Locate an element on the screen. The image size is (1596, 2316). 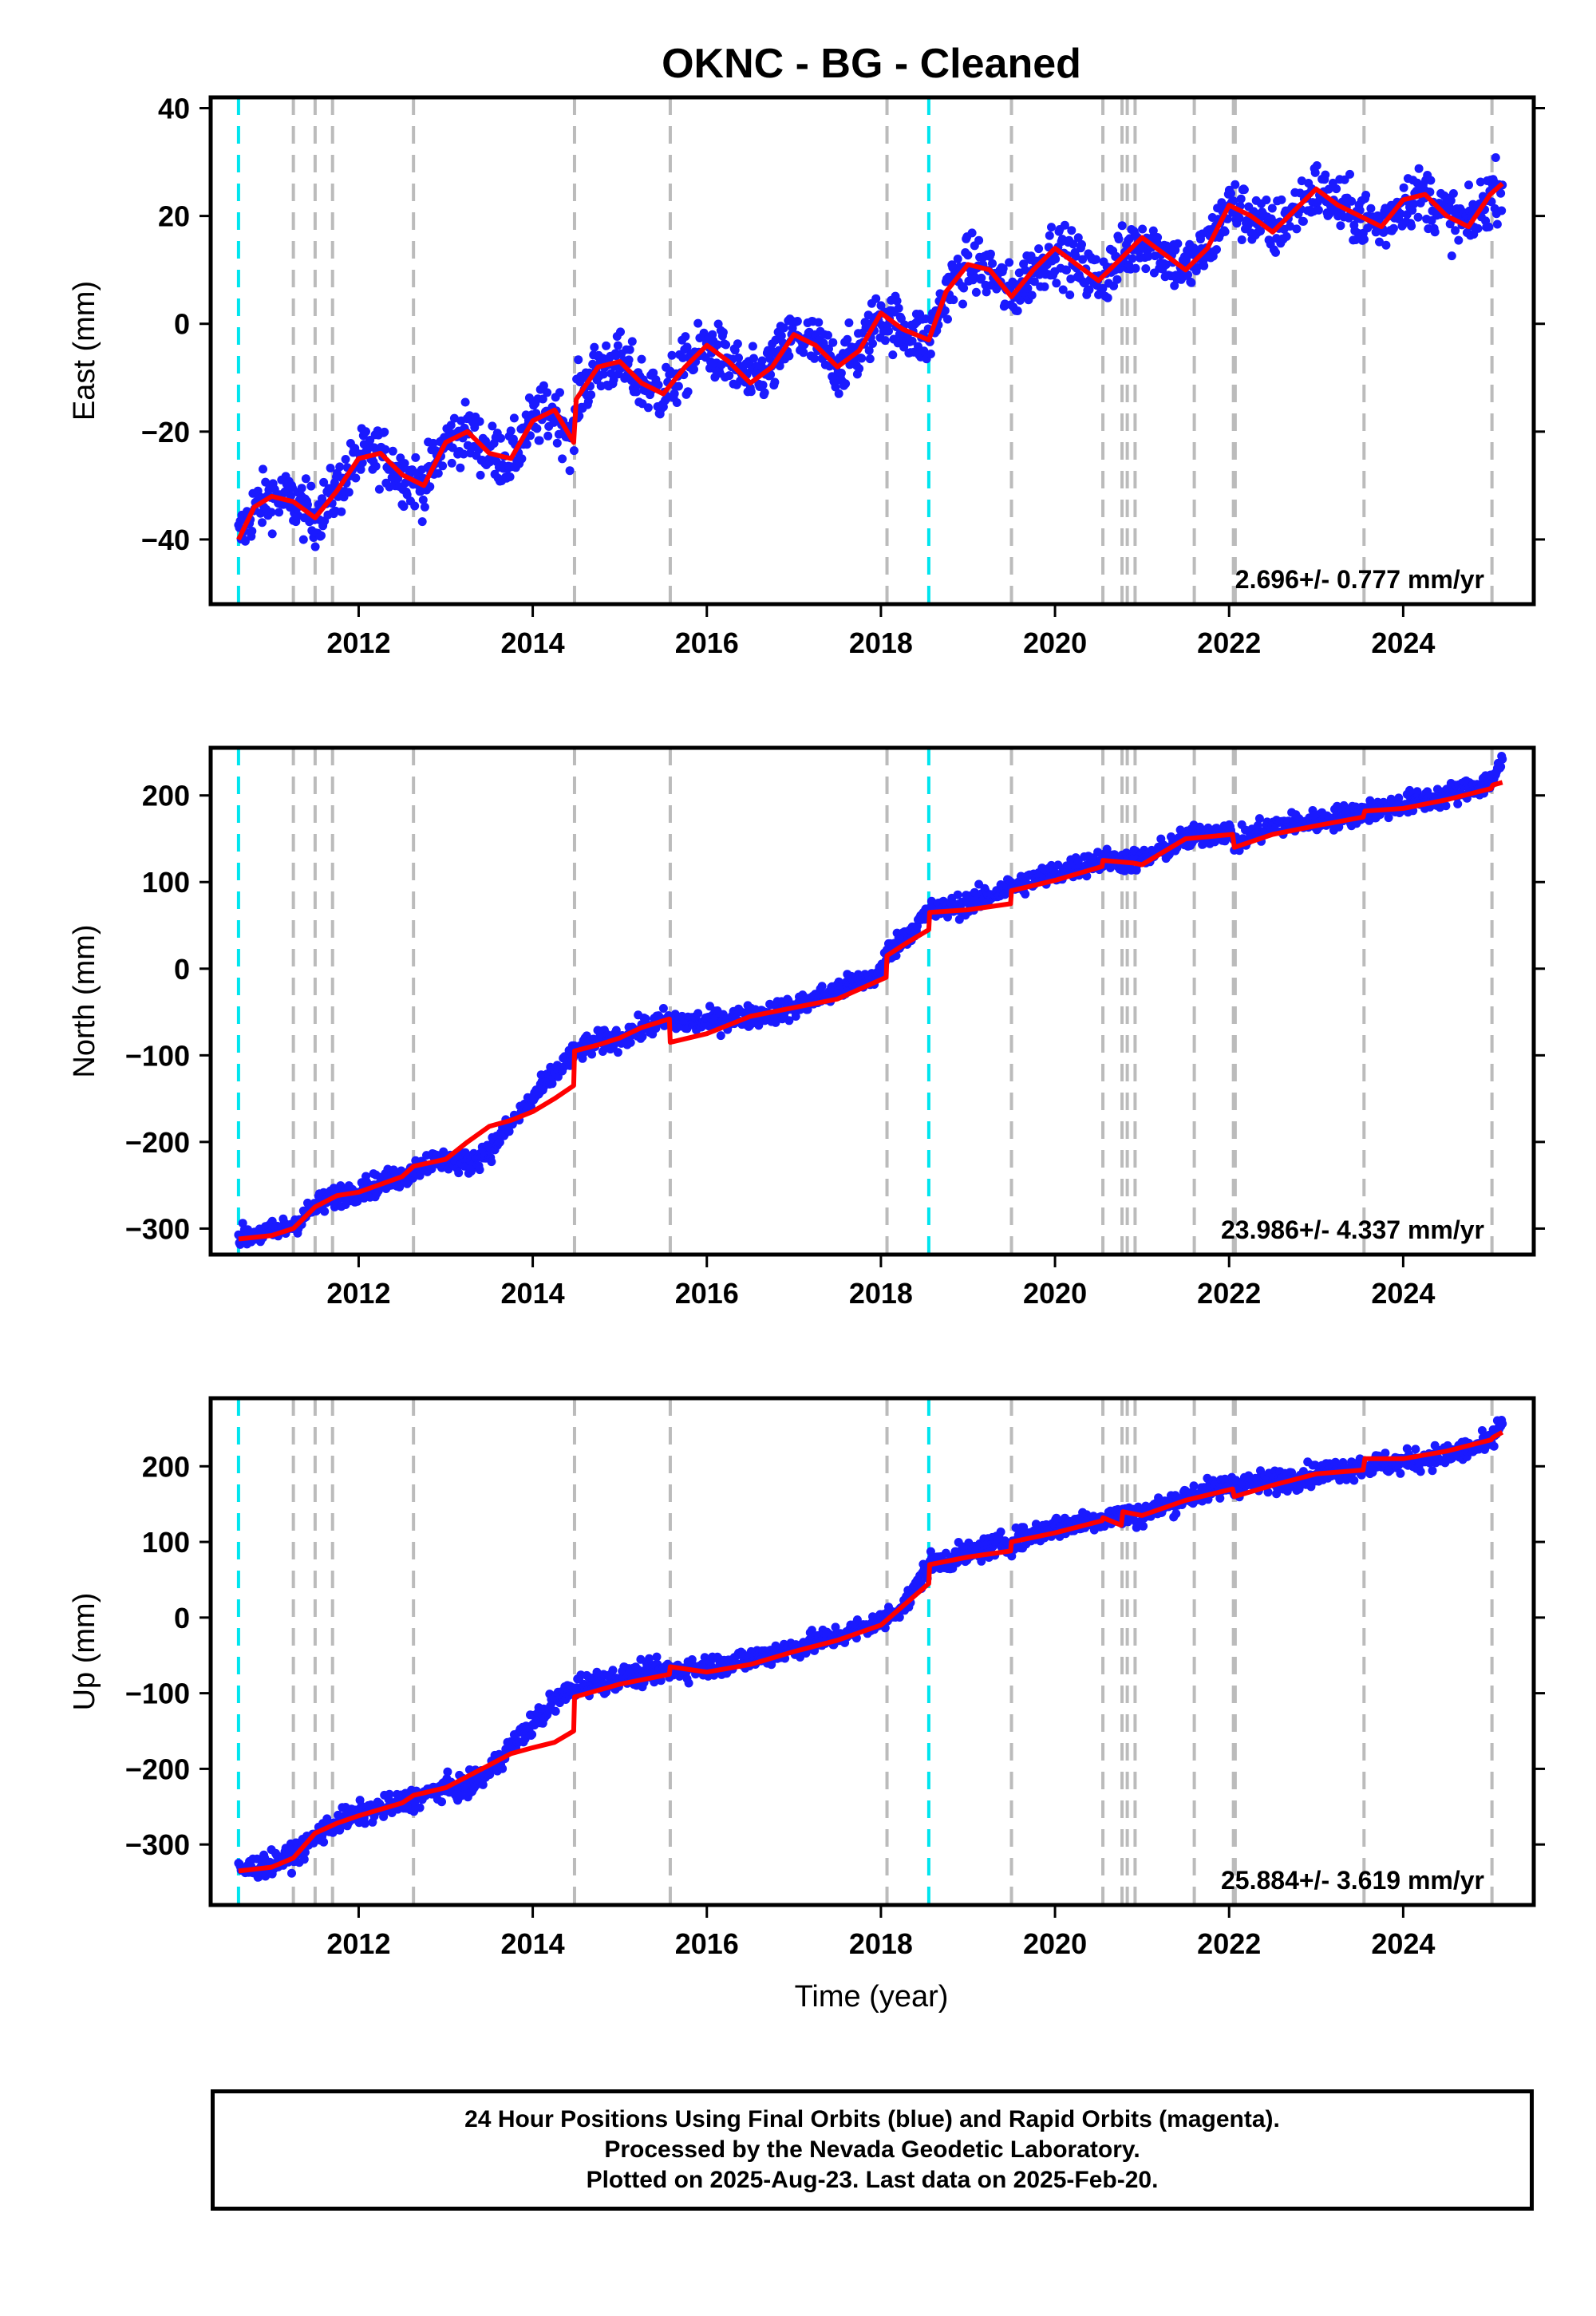
y-tick-label: −40 is located at coordinates (165, 540).